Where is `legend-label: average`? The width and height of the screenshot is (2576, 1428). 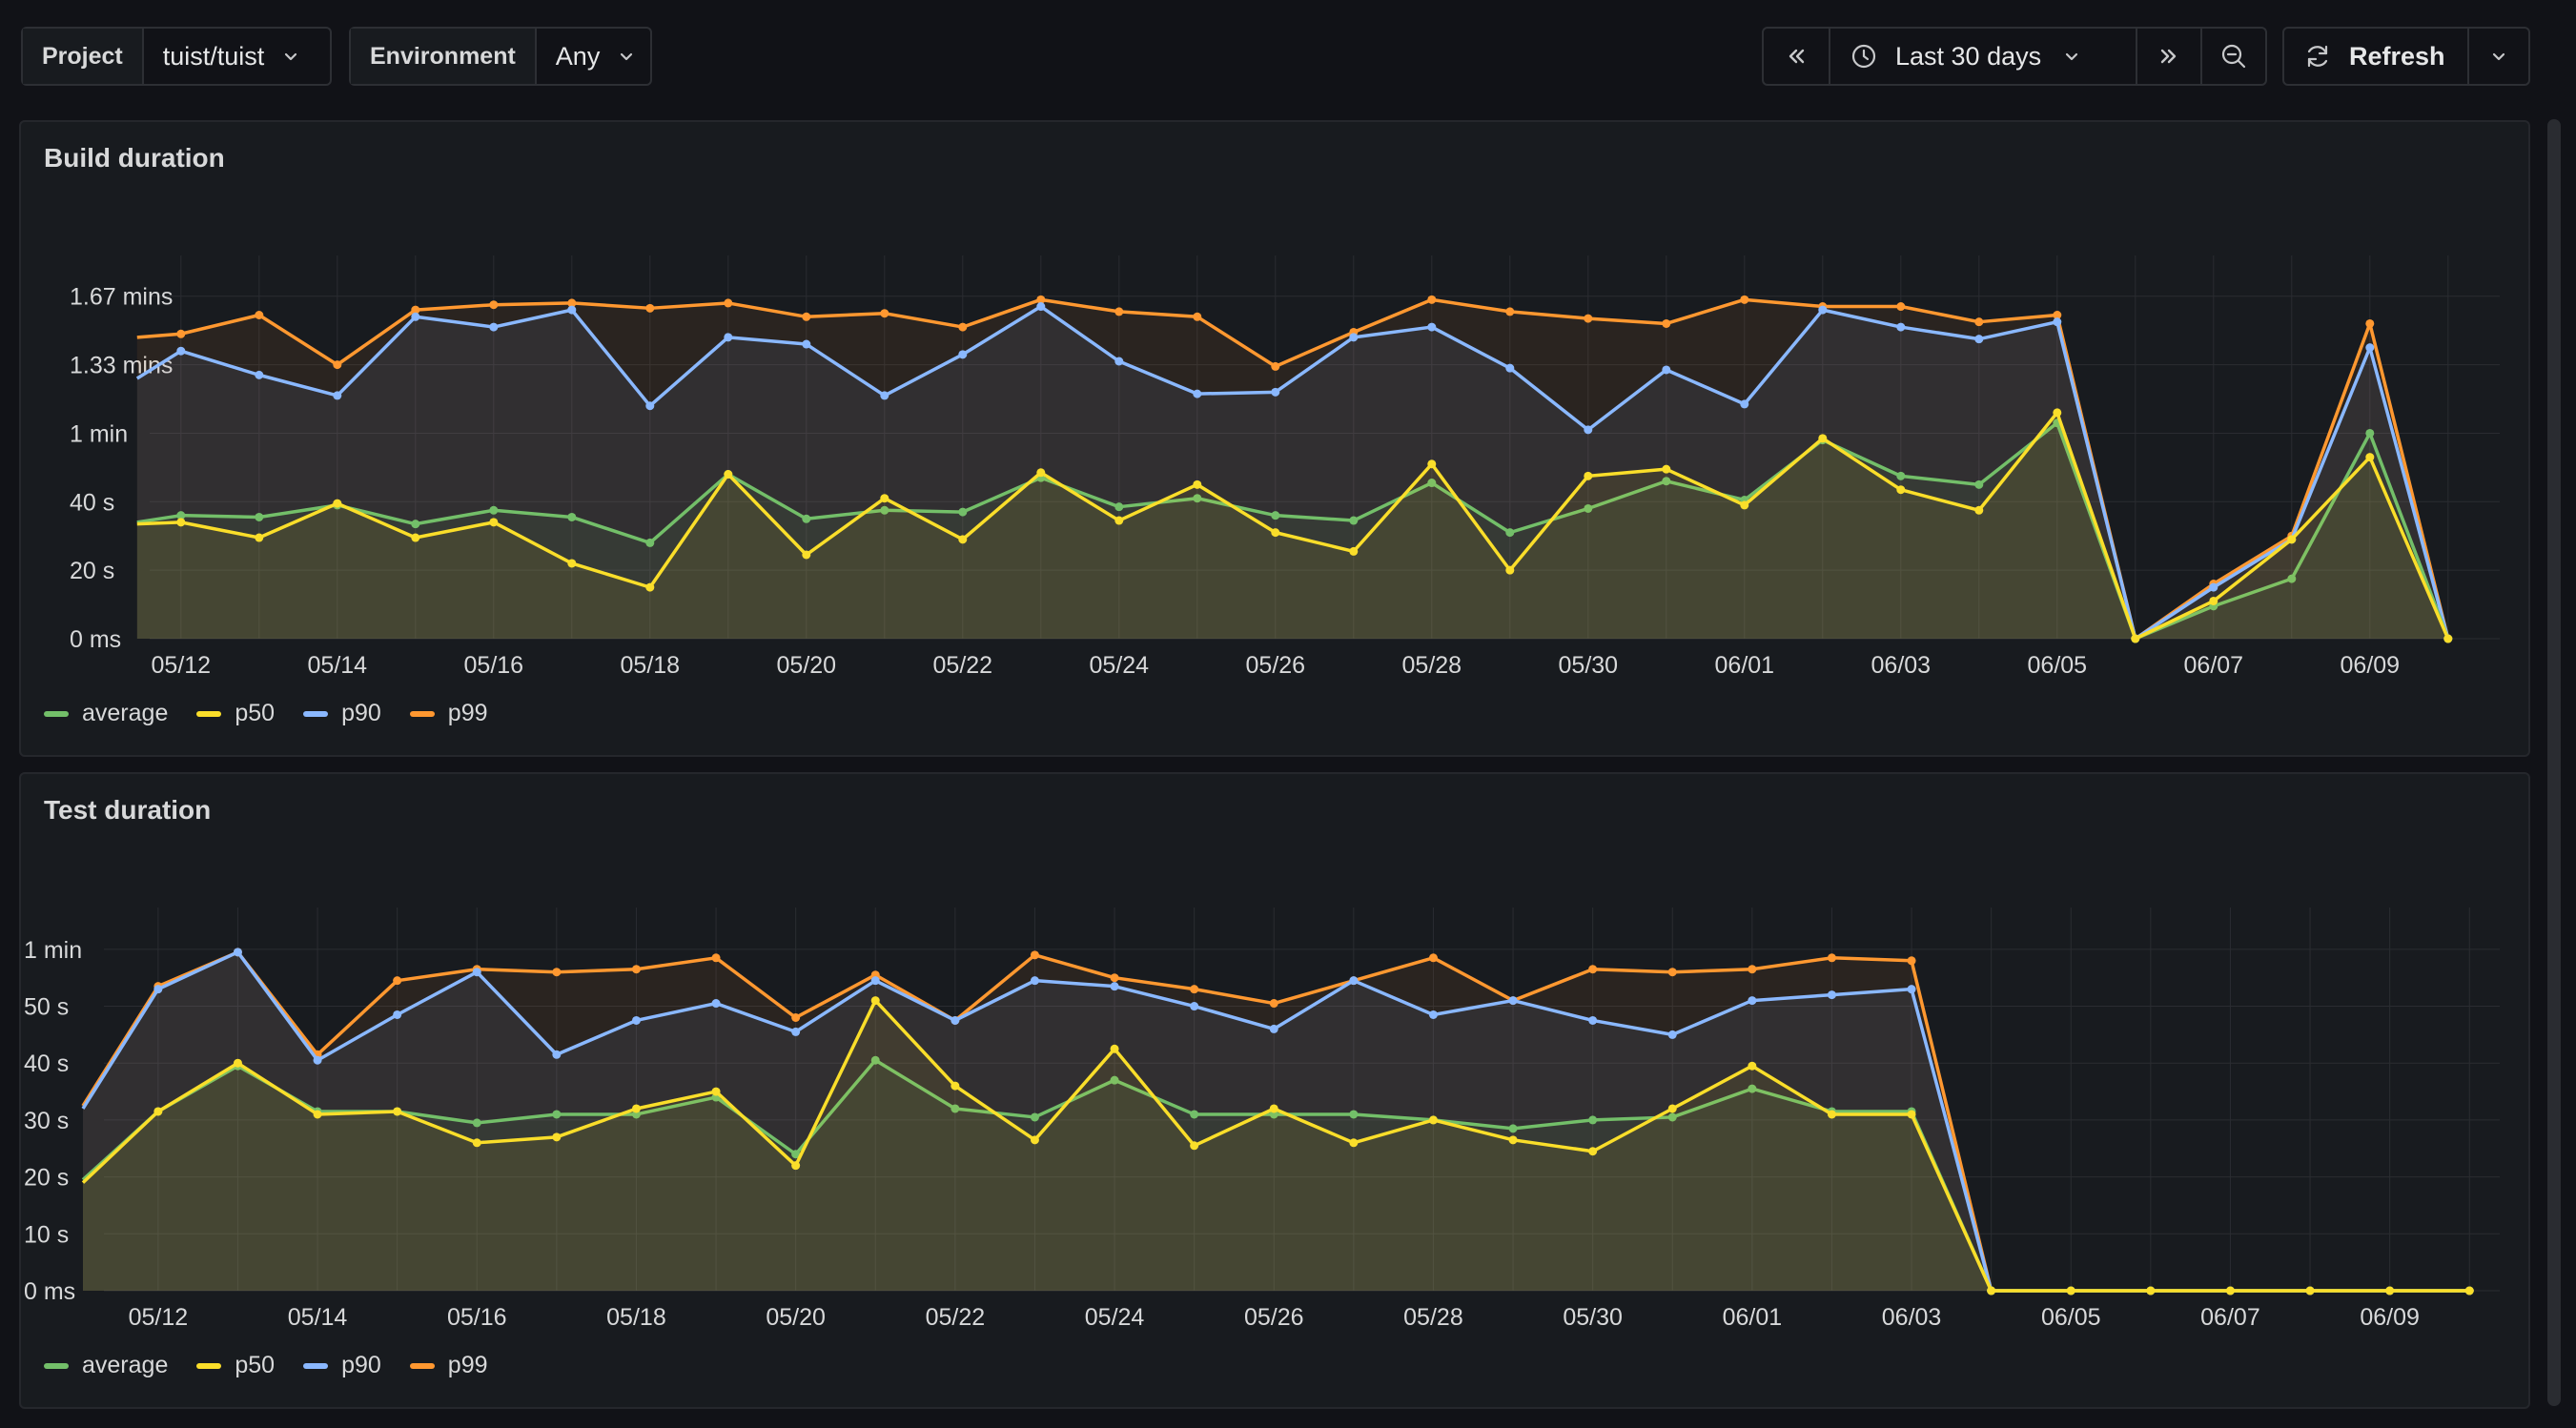
legend-label: average is located at coordinates (125, 1365).